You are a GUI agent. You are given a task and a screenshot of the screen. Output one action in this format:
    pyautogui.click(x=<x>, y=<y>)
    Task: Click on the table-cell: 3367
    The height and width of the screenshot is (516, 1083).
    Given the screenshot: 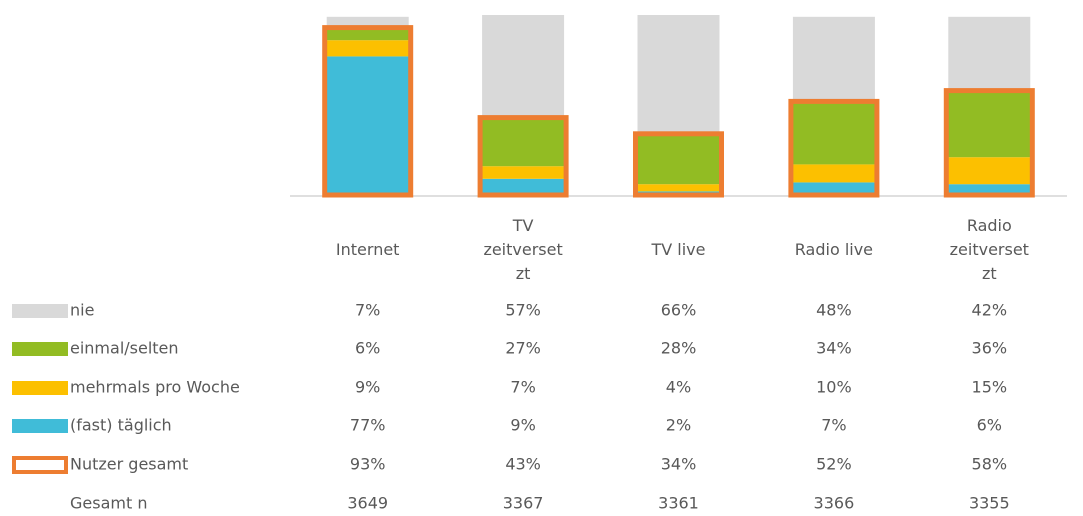 What is the action you would take?
    pyautogui.click(x=523, y=503)
    